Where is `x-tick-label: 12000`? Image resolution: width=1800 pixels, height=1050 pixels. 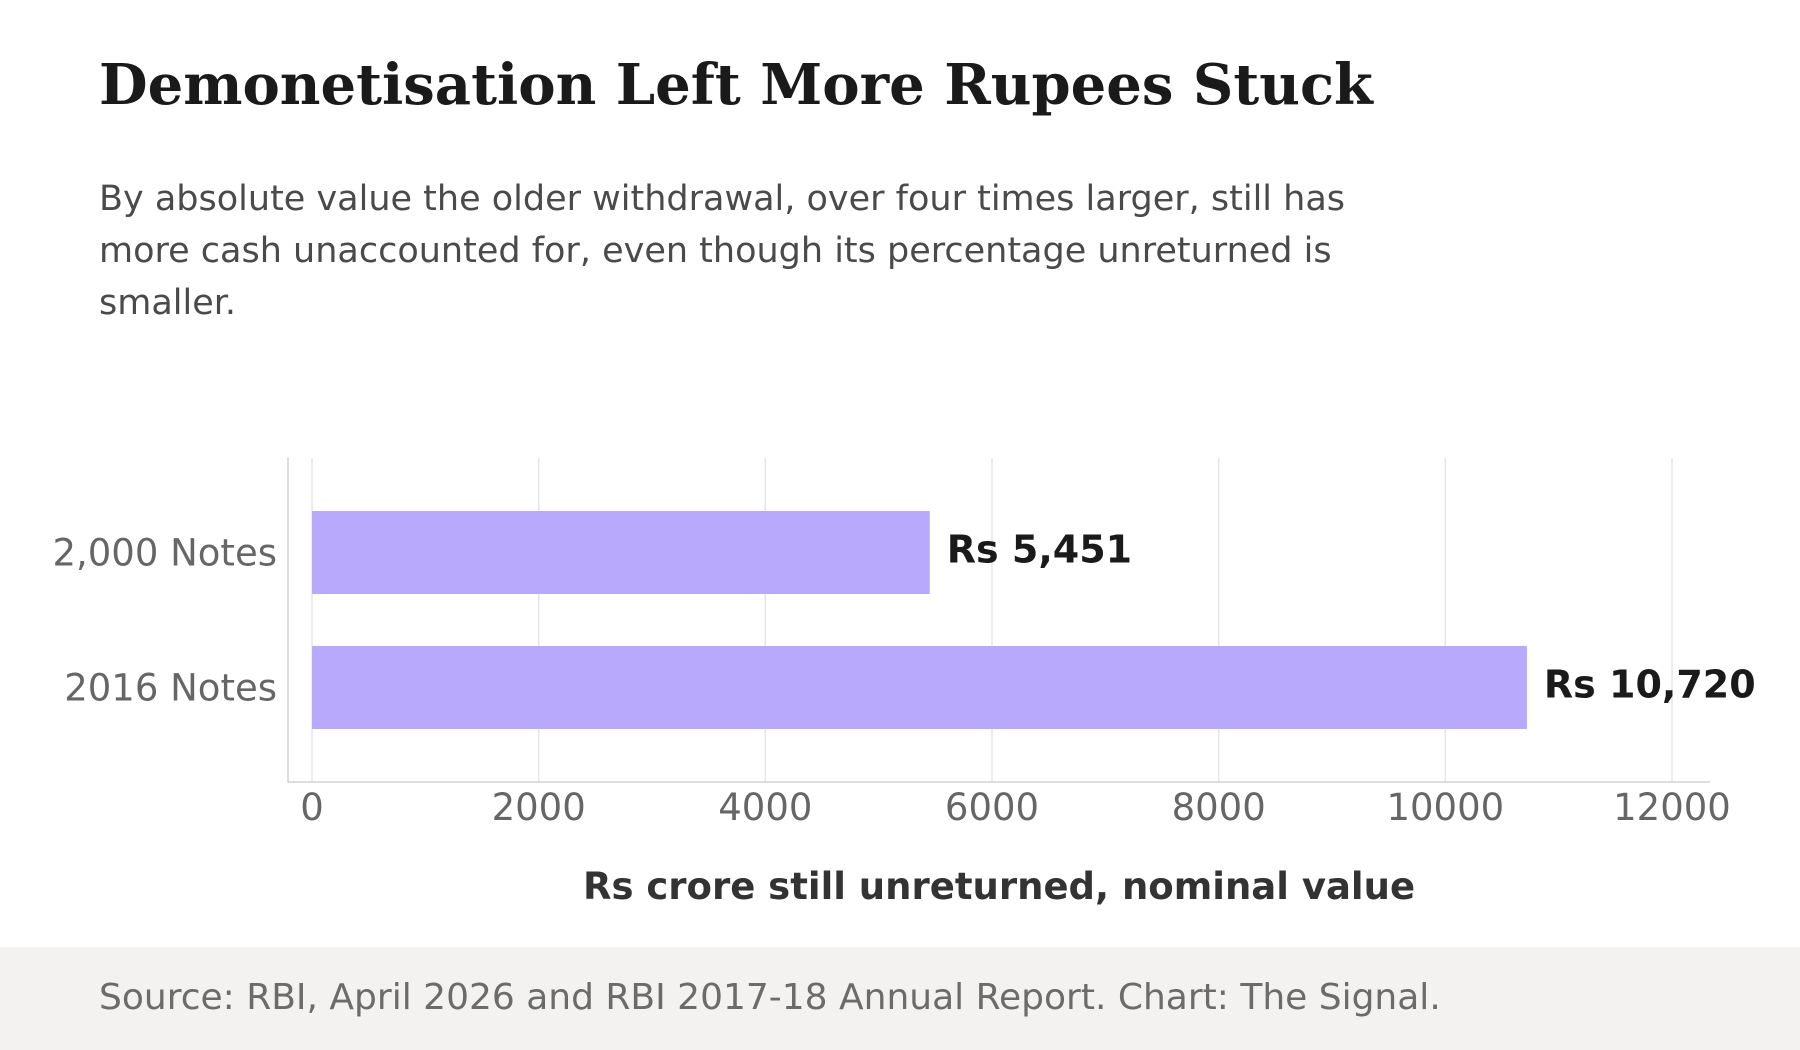
x-tick-label: 12000 is located at coordinates (1672, 807).